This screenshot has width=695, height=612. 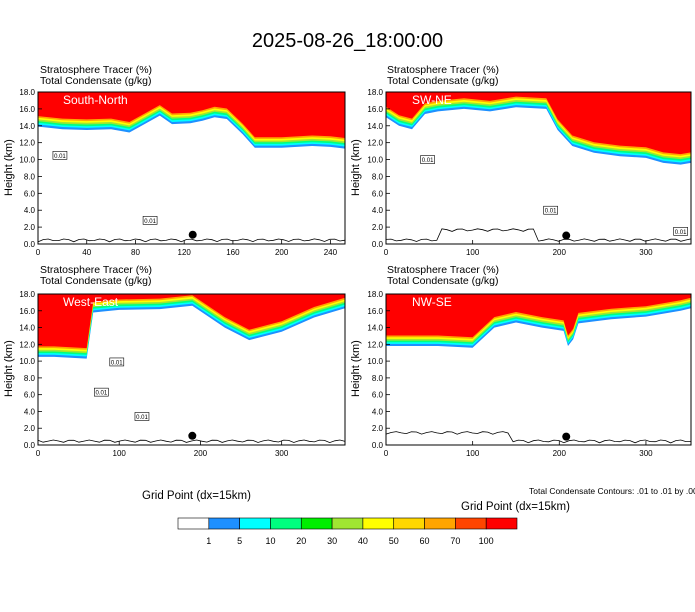 I want to click on panel-title: NW-SE, so click(x=432, y=302).